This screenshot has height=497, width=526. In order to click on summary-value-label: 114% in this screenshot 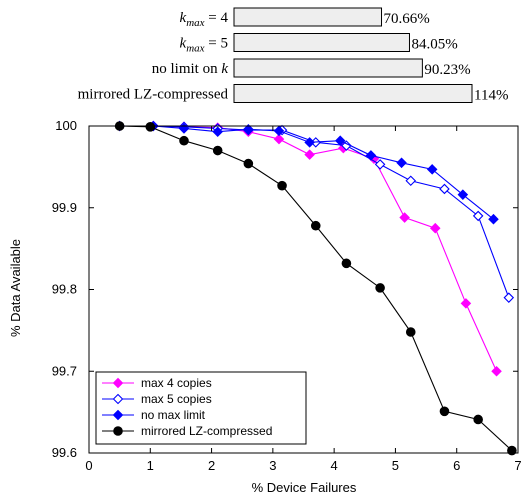, I will do `click(491, 96)`.